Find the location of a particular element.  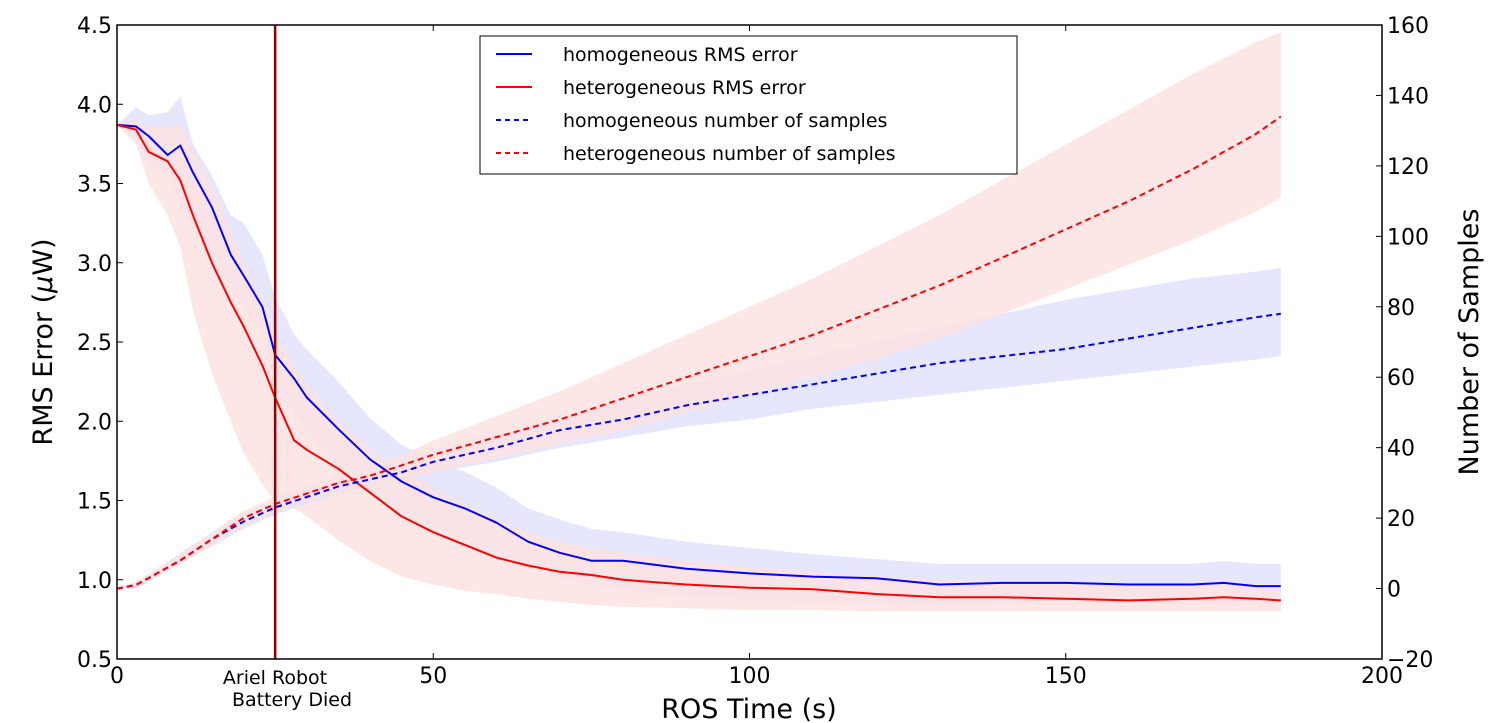

y-right-tick-label: 20 is located at coordinates (1401, 519).